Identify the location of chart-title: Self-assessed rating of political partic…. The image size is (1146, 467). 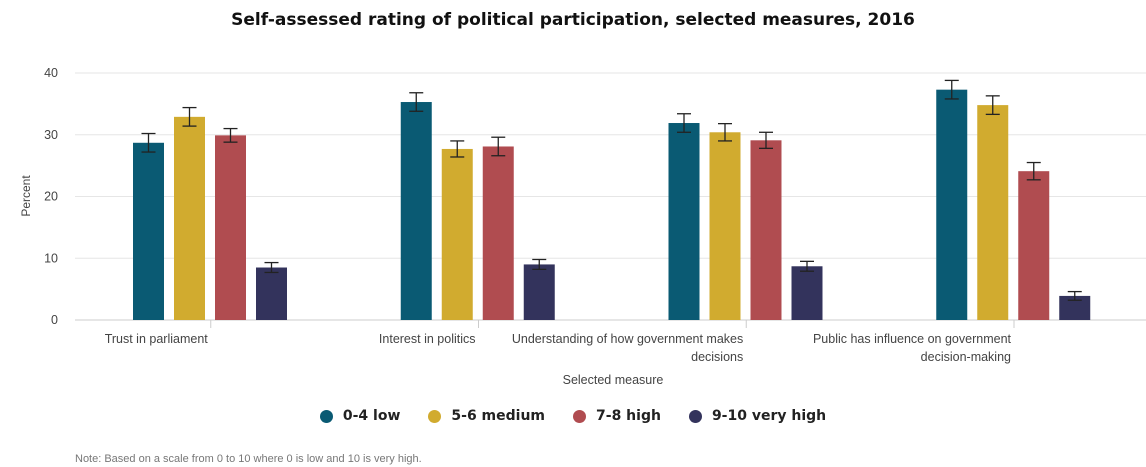
(573, 20).